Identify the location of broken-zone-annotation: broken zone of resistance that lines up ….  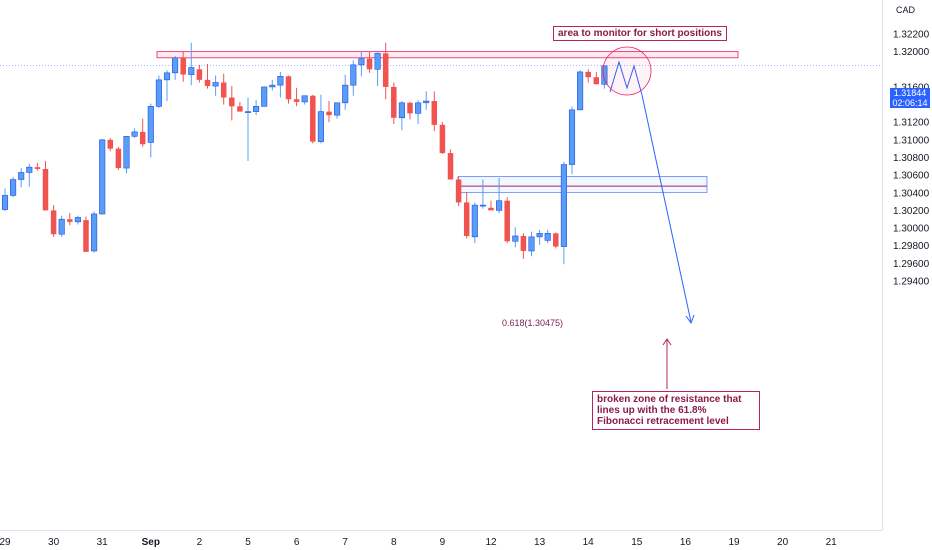
(676, 410).